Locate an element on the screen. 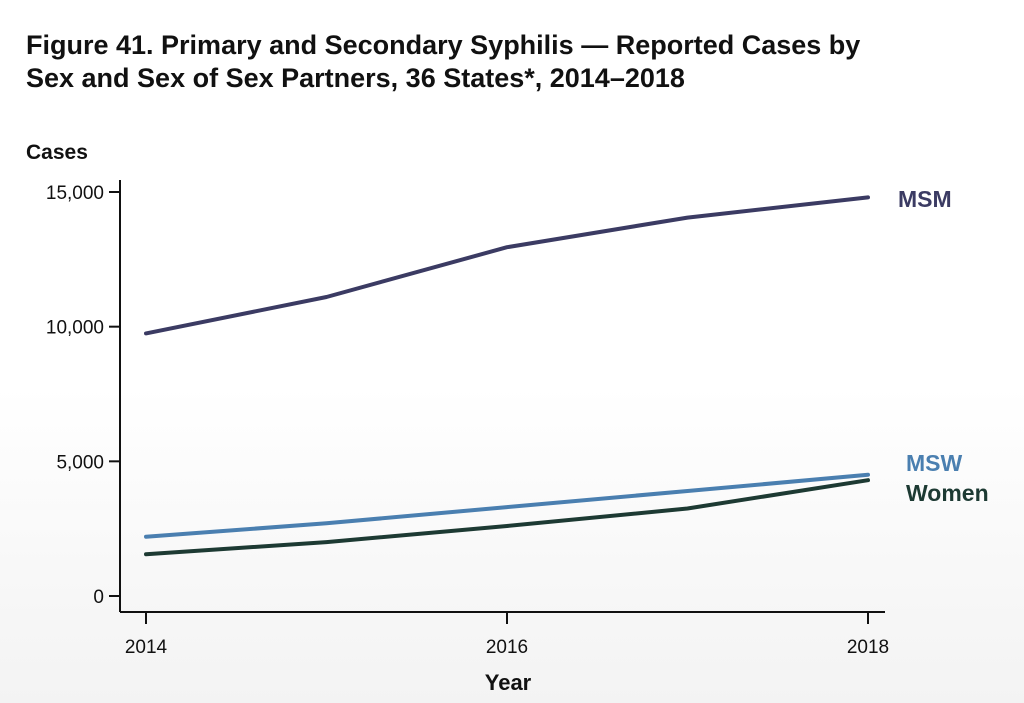 This screenshot has width=1024, height=703. series-label-women: Women is located at coordinates (947, 493).